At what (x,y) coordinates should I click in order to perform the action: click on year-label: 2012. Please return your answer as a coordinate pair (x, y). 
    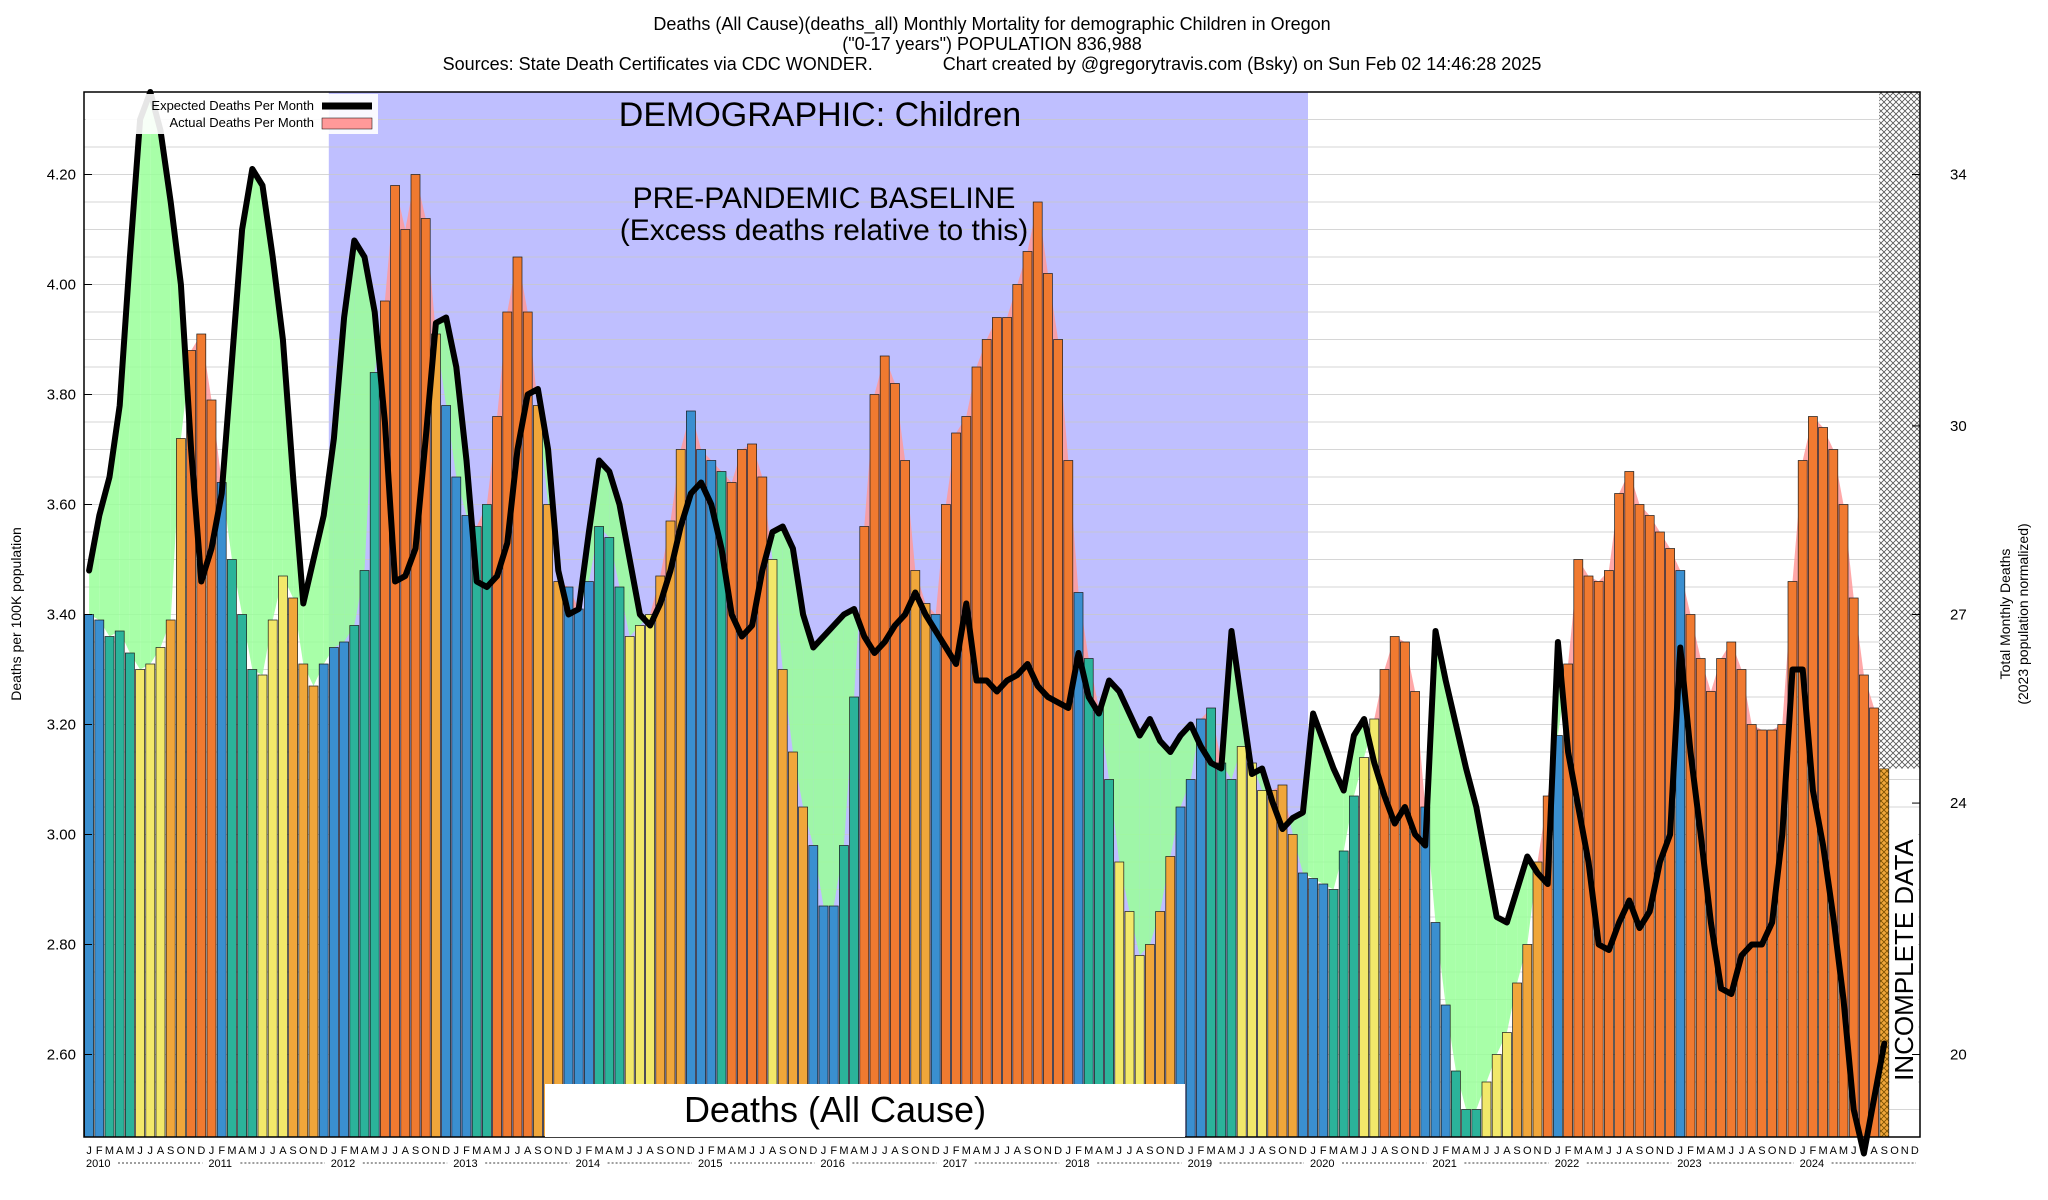
    Looking at the image, I should click on (343, 1164).